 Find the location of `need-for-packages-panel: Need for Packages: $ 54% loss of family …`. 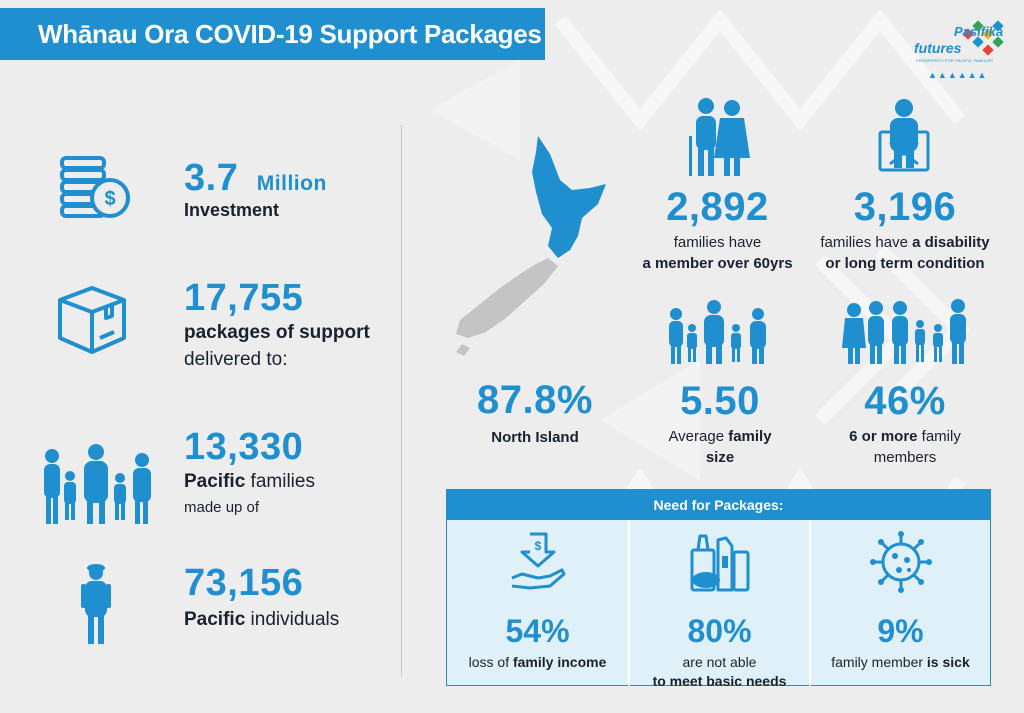

need-for-packages-panel: Need for Packages: $ 54% loss of family … is located at coordinates (718, 589).